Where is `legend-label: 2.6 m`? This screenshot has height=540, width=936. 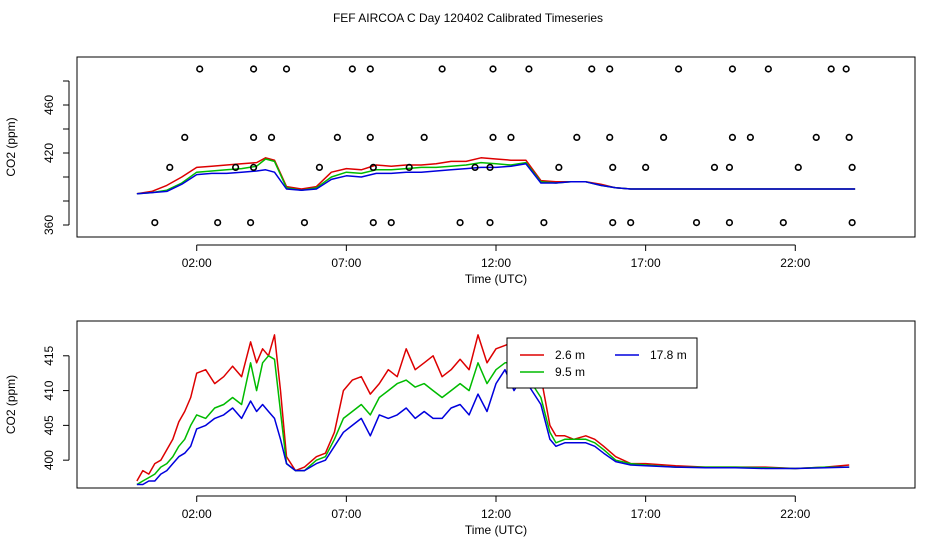
legend-label: 2.6 m is located at coordinates (570, 355).